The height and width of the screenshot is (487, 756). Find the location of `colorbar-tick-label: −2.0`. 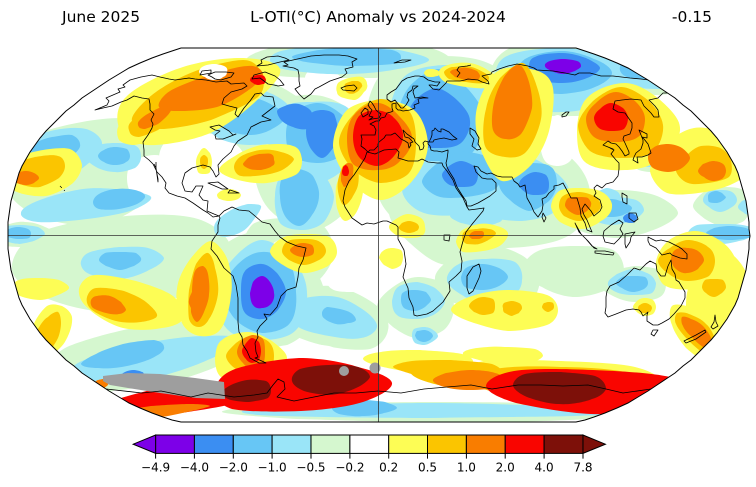

colorbar-tick-label: −2.0 is located at coordinates (233, 468).